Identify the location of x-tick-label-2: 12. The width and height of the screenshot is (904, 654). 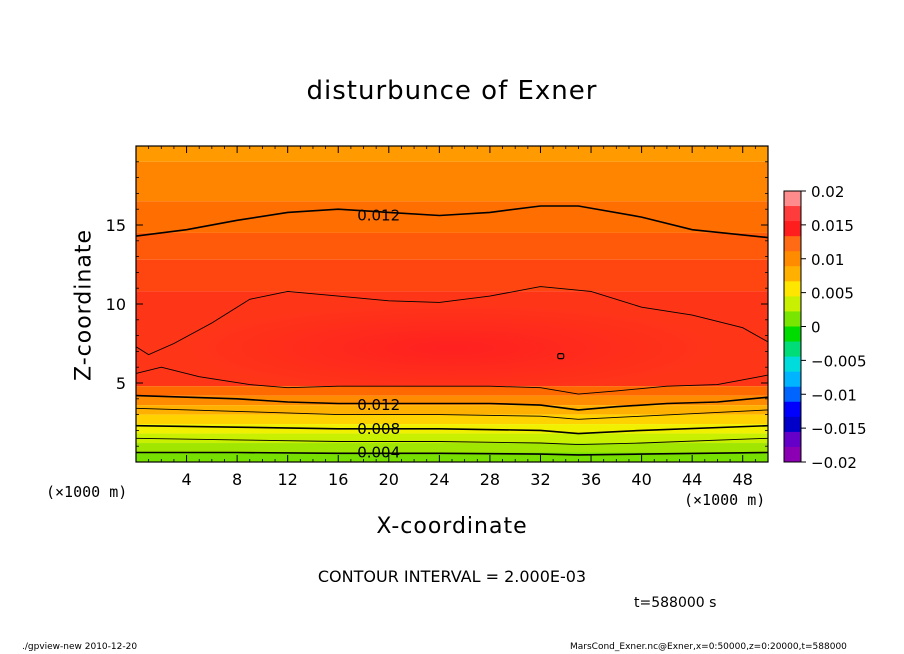
(288, 479).